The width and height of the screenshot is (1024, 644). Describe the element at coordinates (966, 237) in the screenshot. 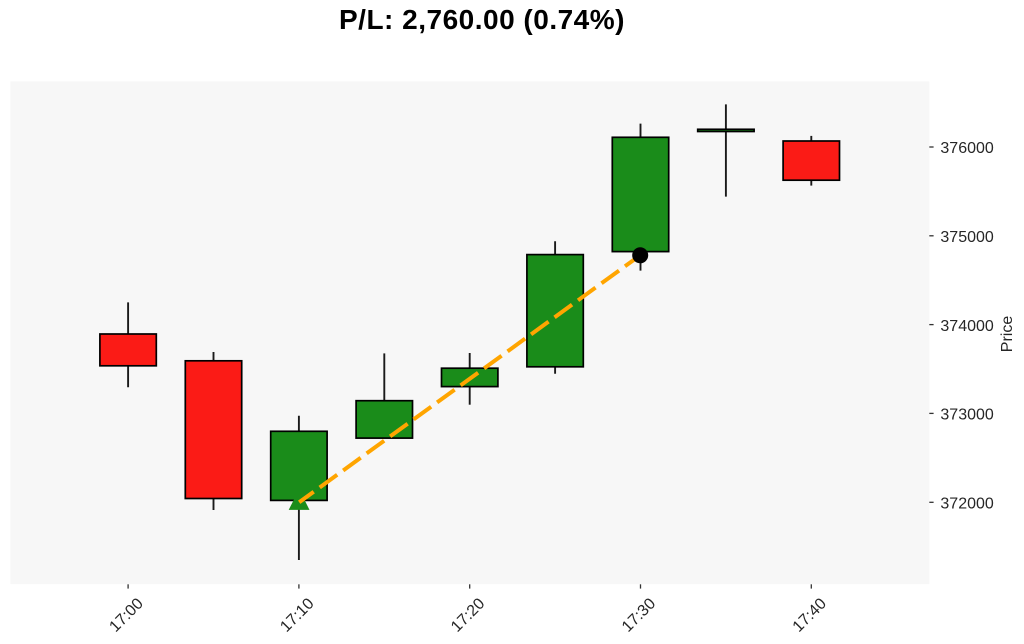

I see `svg-text: 375000` at that location.